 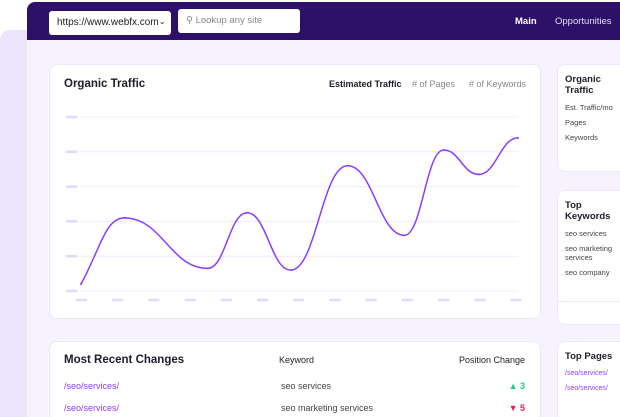 I want to click on arrow-down-icon: ▼, so click(x=514, y=408).